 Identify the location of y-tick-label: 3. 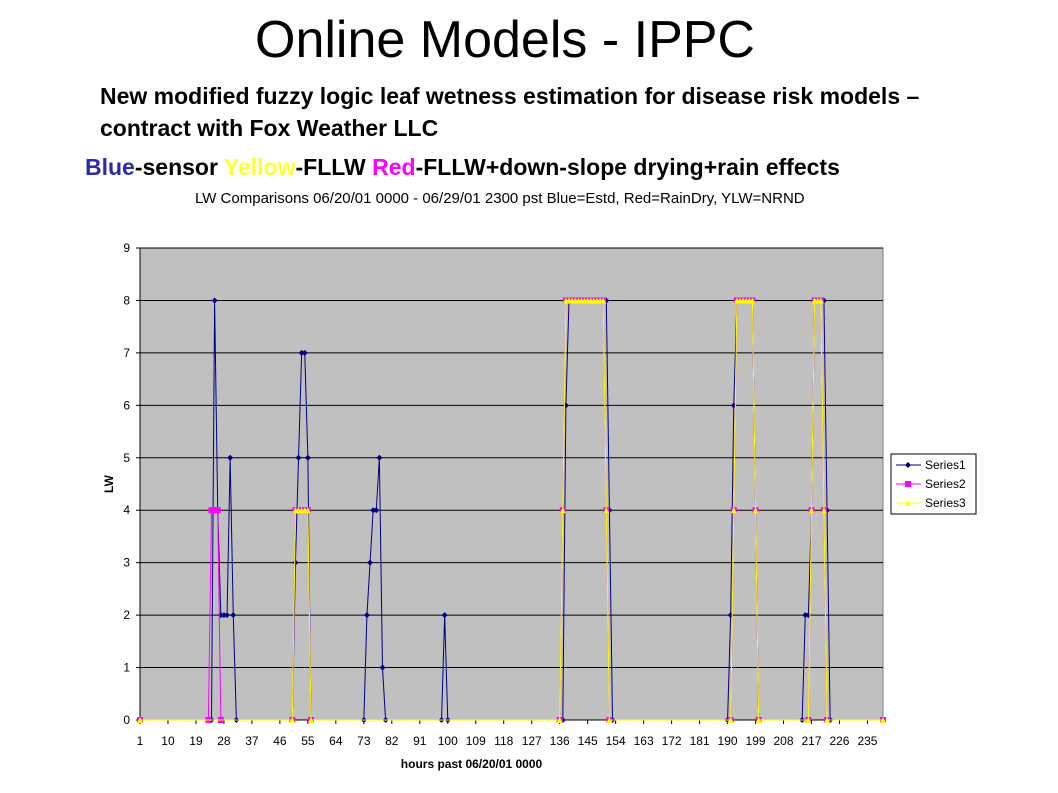
(126, 563).